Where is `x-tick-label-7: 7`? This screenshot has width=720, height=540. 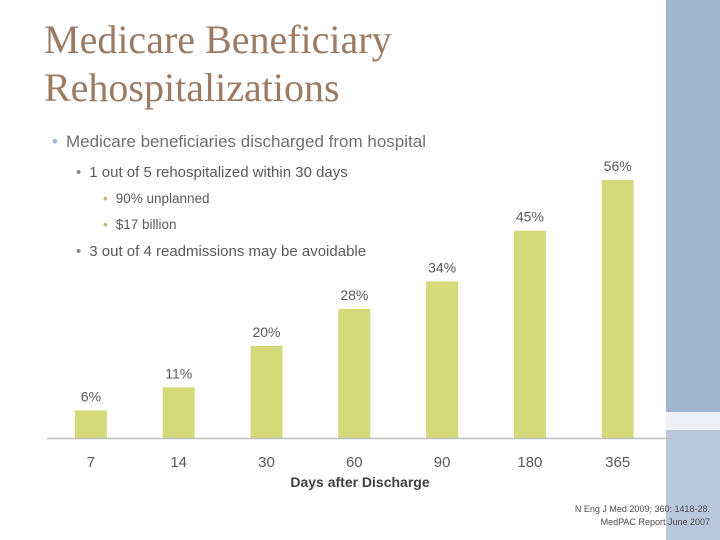
x-tick-label-7: 7 is located at coordinates (91, 462).